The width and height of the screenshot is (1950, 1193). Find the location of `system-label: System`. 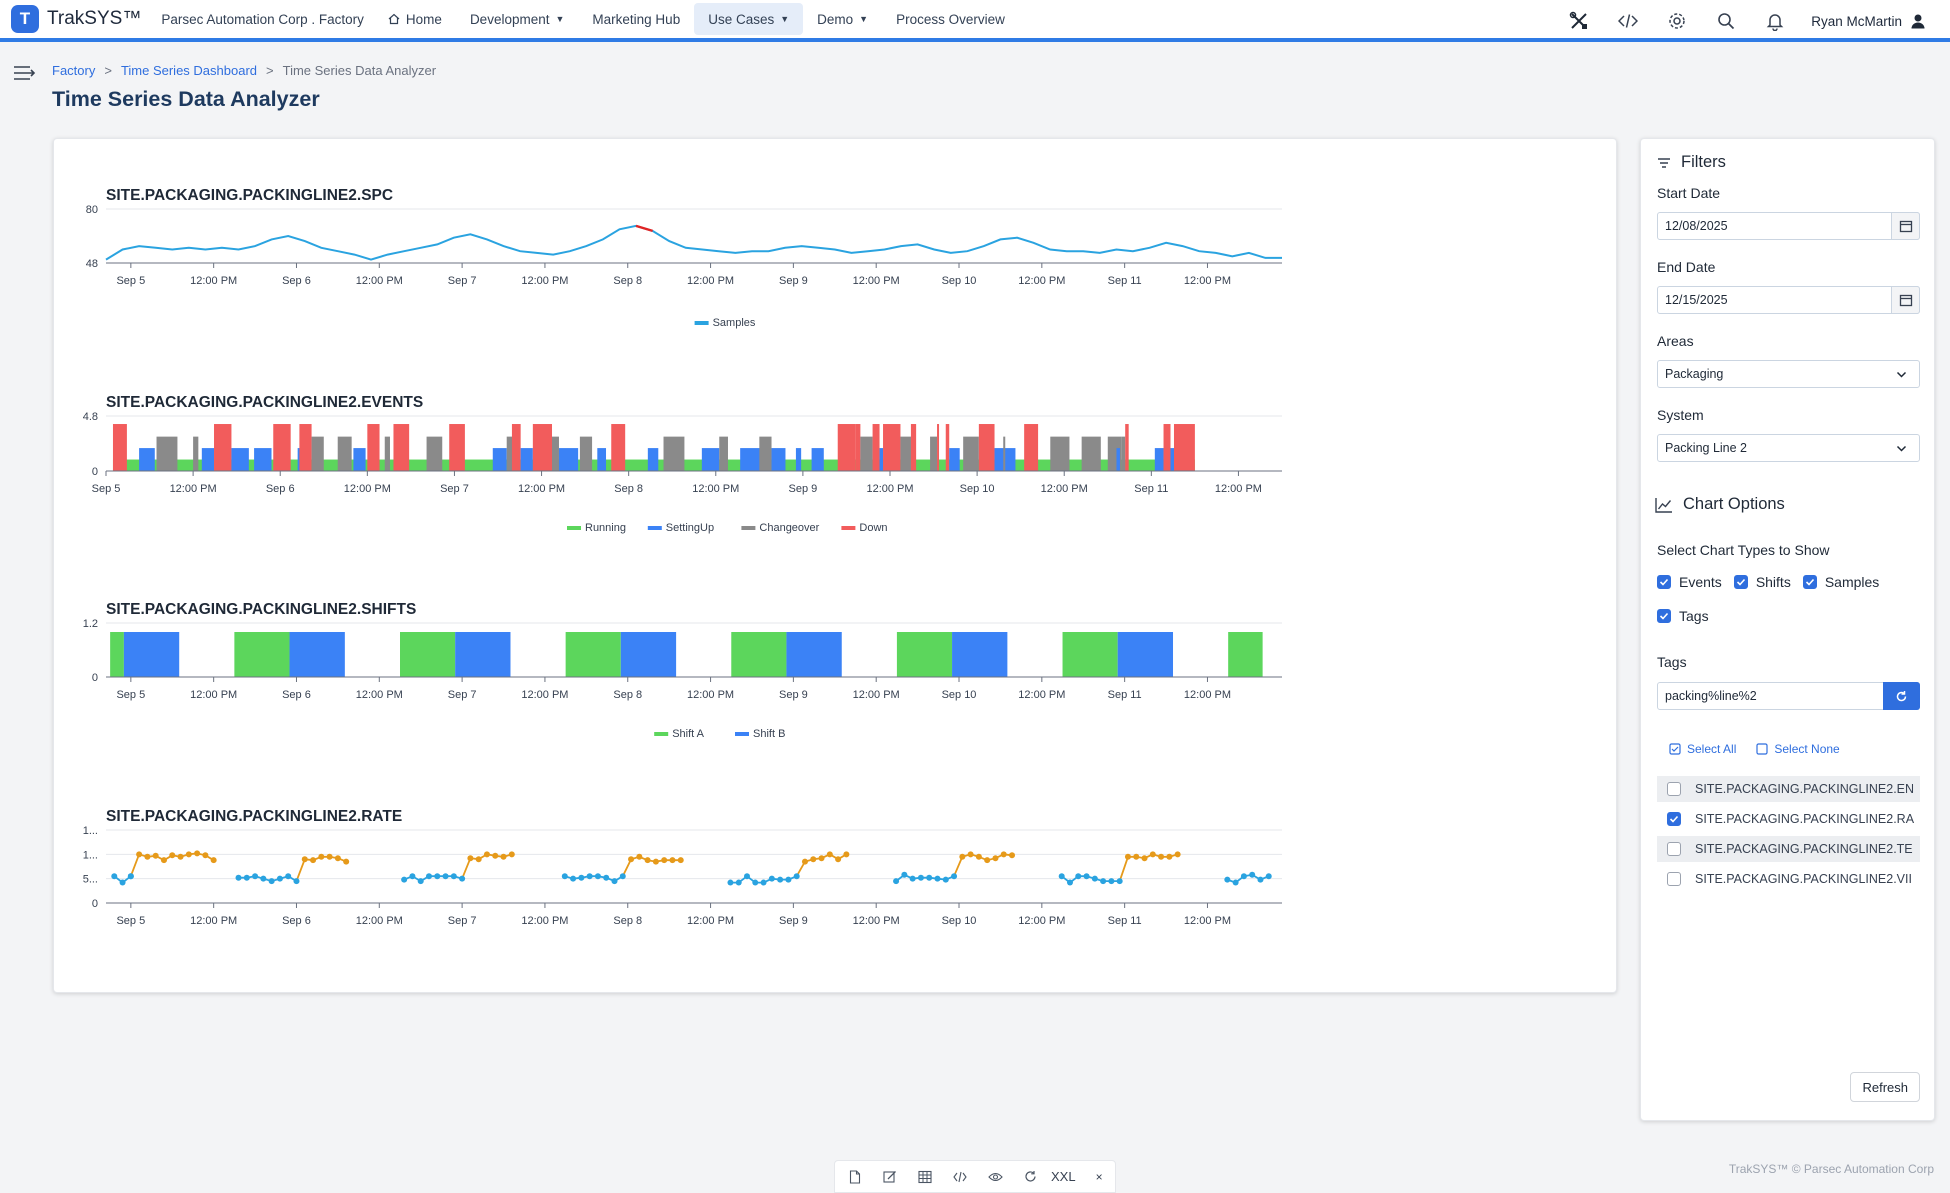

system-label: System is located at coordinates (1680, 415).